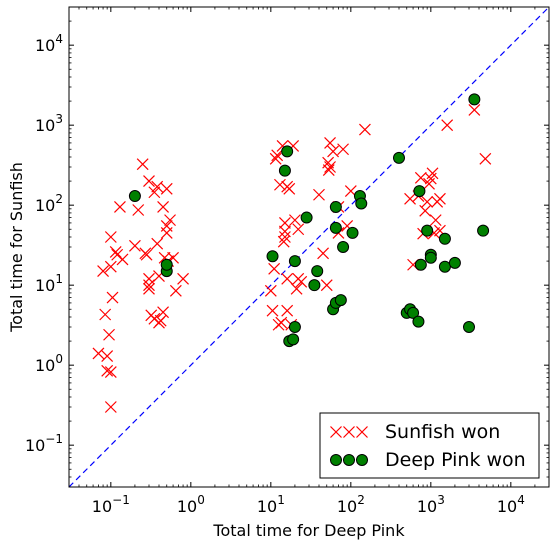  Describe the element at coordinates (44, 443) in the screenshot. I see `y-tick-label: 10⁻¹` at that location.